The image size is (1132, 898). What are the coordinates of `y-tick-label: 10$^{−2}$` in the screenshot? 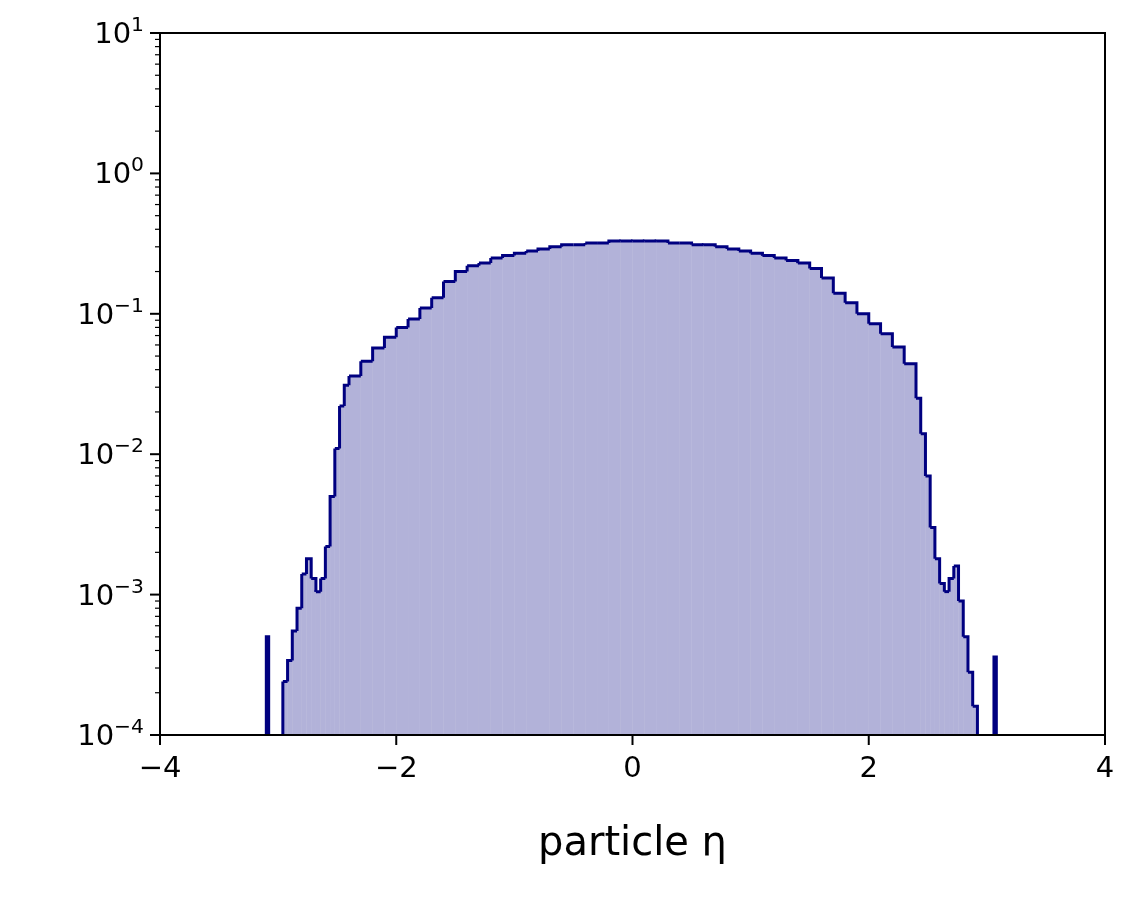 It's located at (110, 452).